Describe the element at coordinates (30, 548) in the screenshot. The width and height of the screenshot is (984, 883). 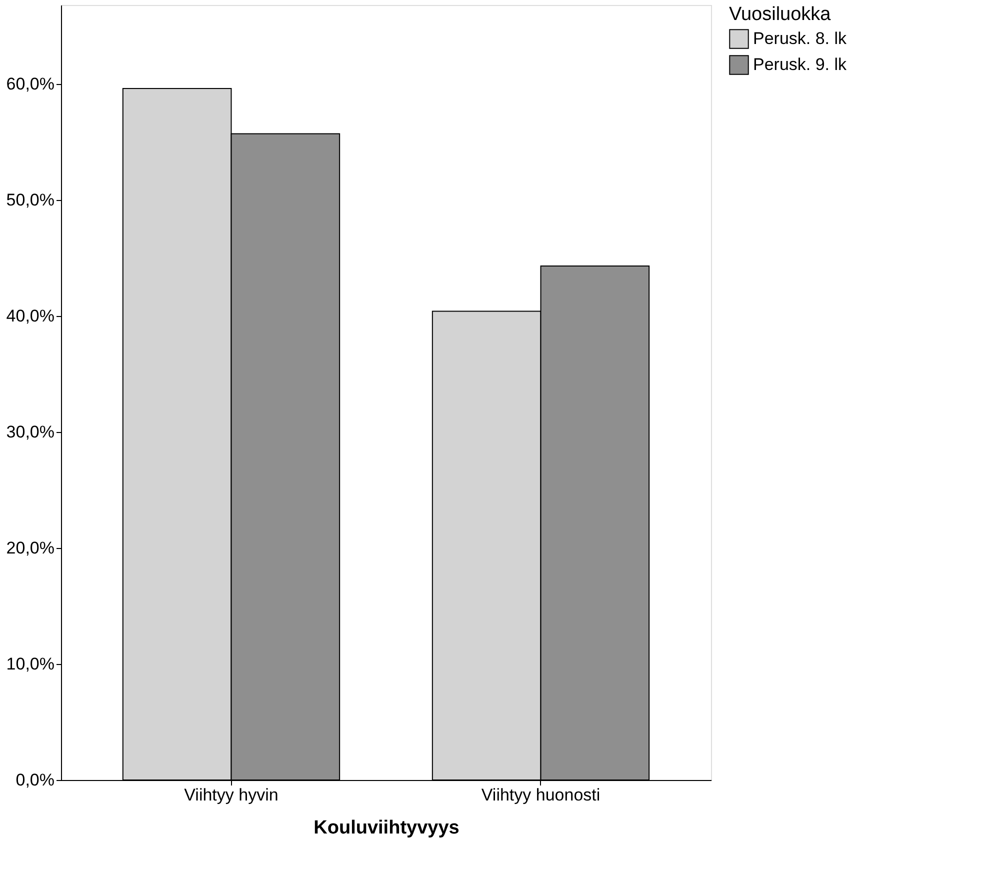
I see `y-tick-label: 20,0%` at that location.